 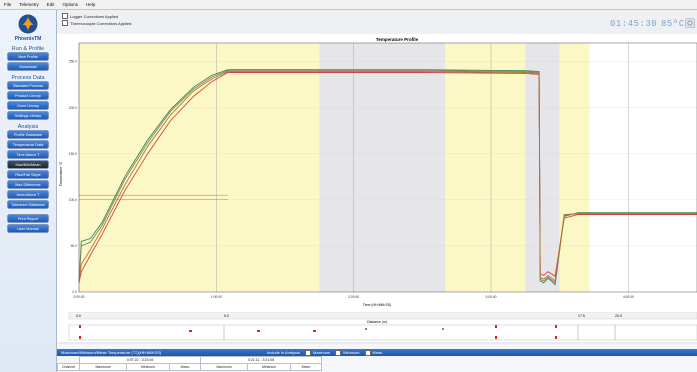 I want to click on max-min-mean-button: Max/Min/Mean, so click(x=28, y=164).